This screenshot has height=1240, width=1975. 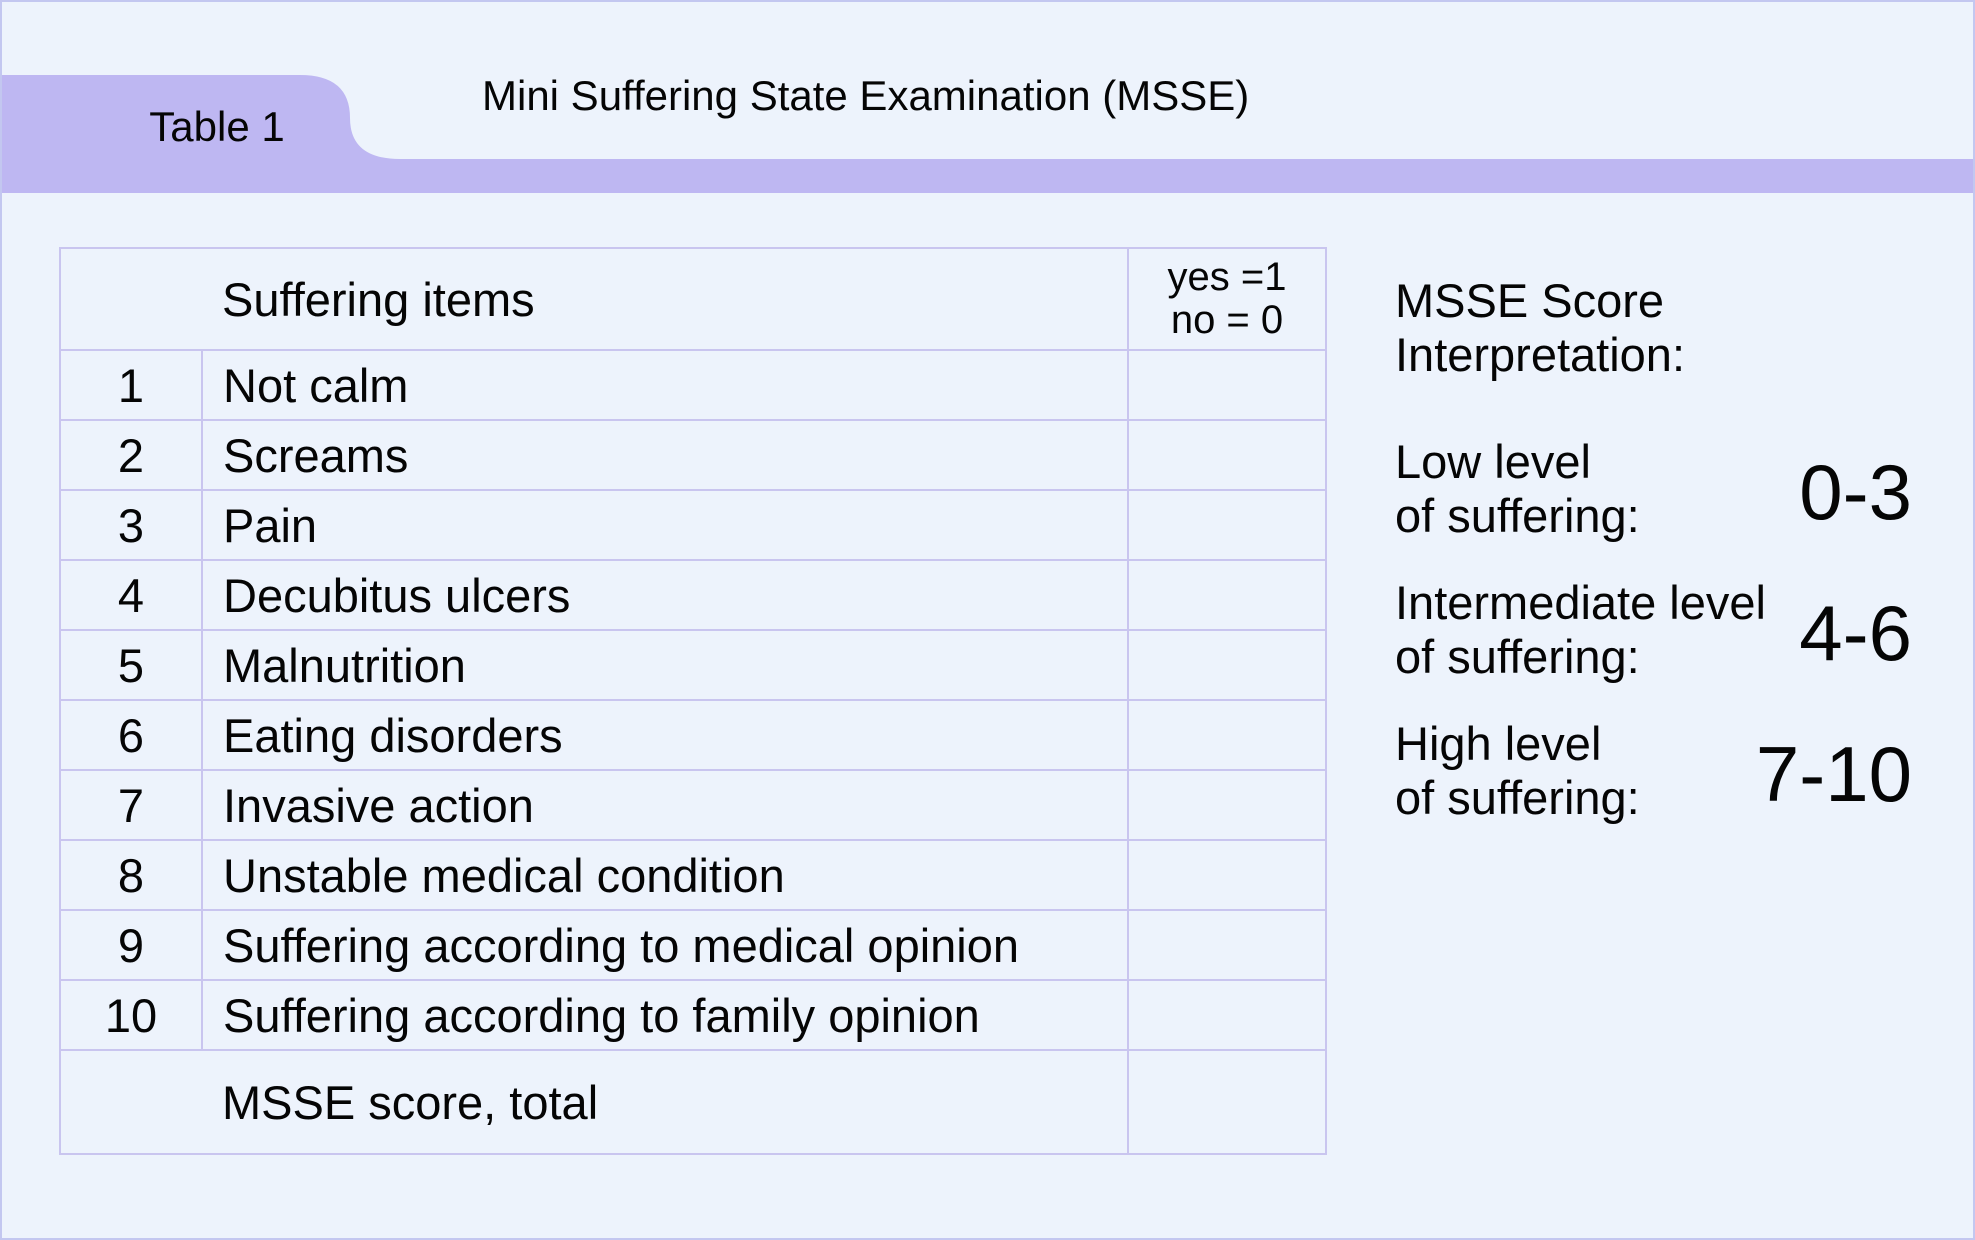 I want to click on item-number: 1, so click(x=131, y=385).